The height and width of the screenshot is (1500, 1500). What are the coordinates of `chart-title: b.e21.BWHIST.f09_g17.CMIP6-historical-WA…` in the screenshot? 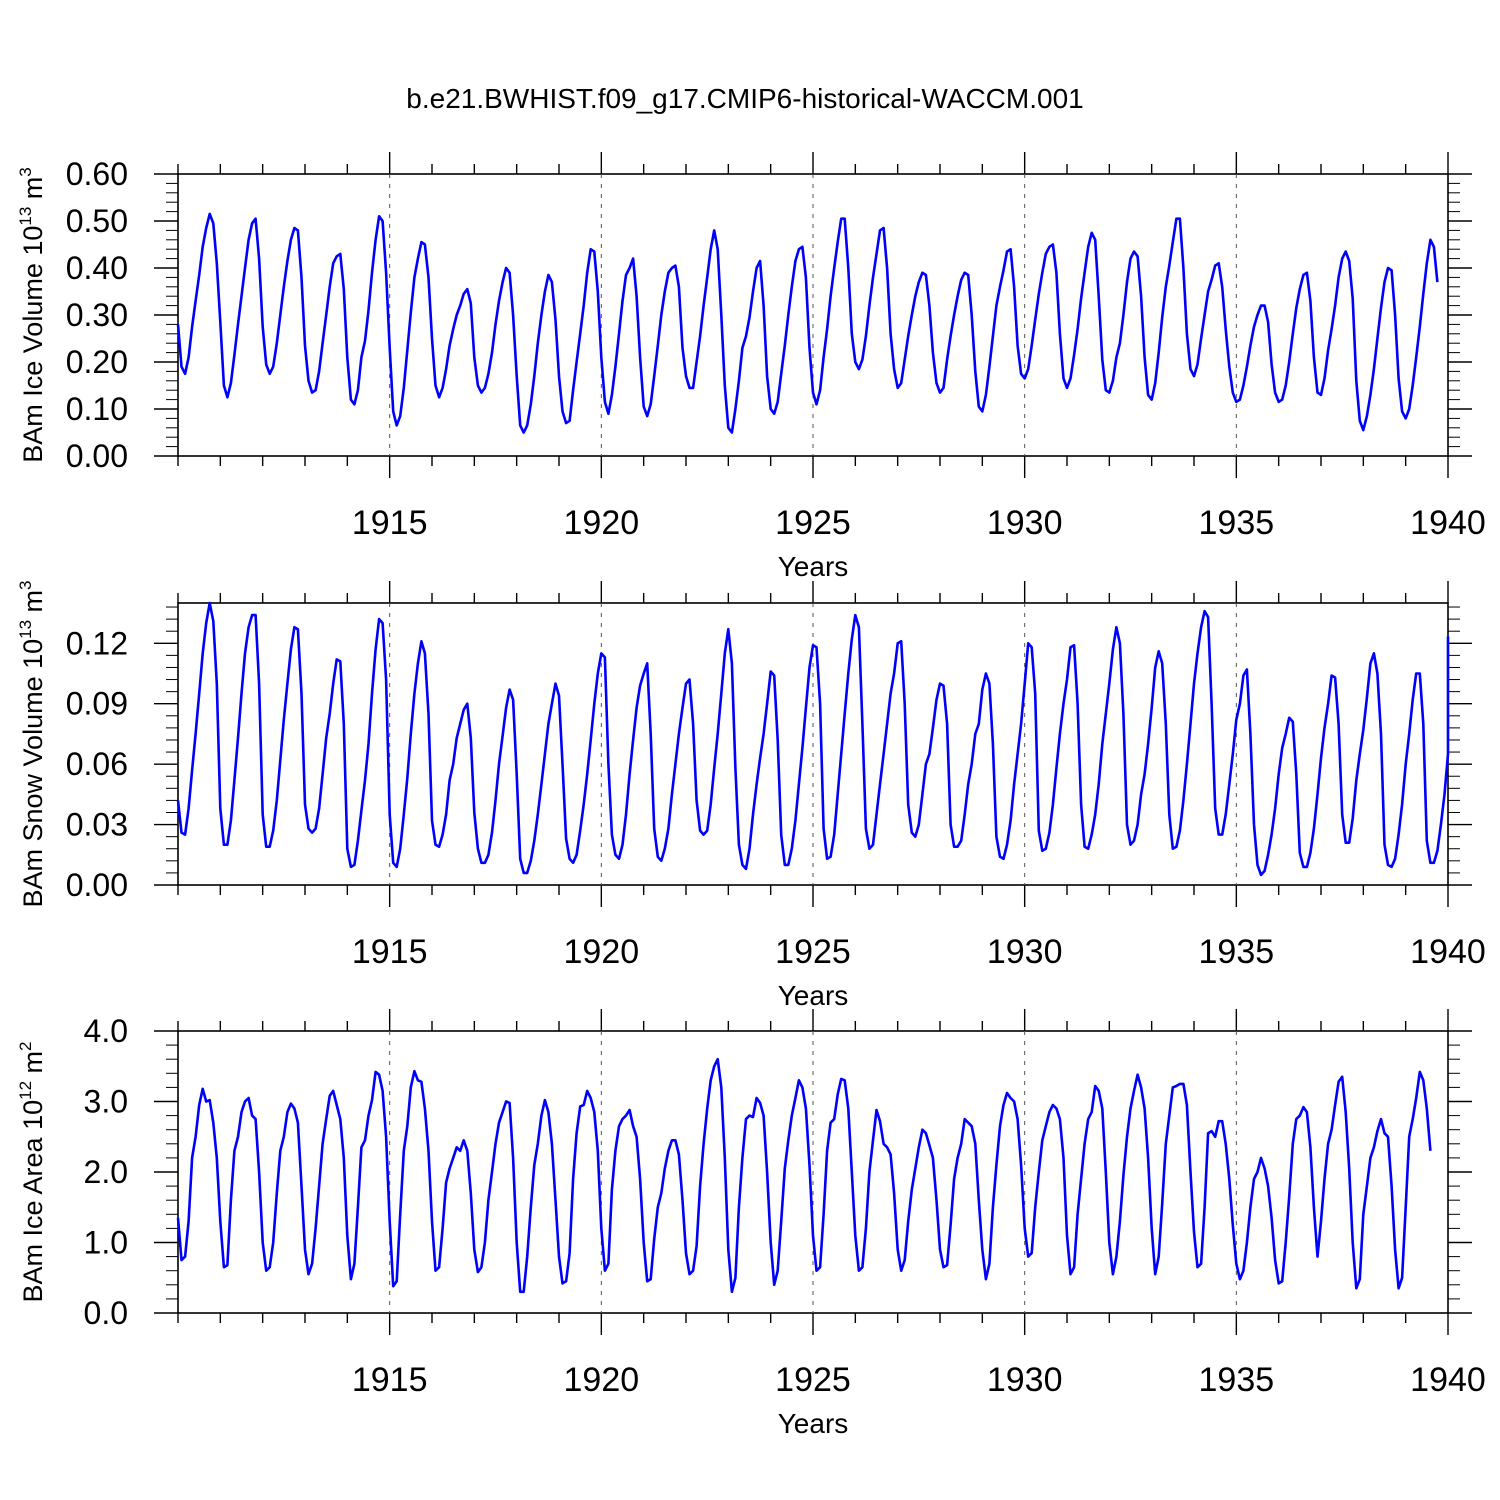 It's located at (744, 98).